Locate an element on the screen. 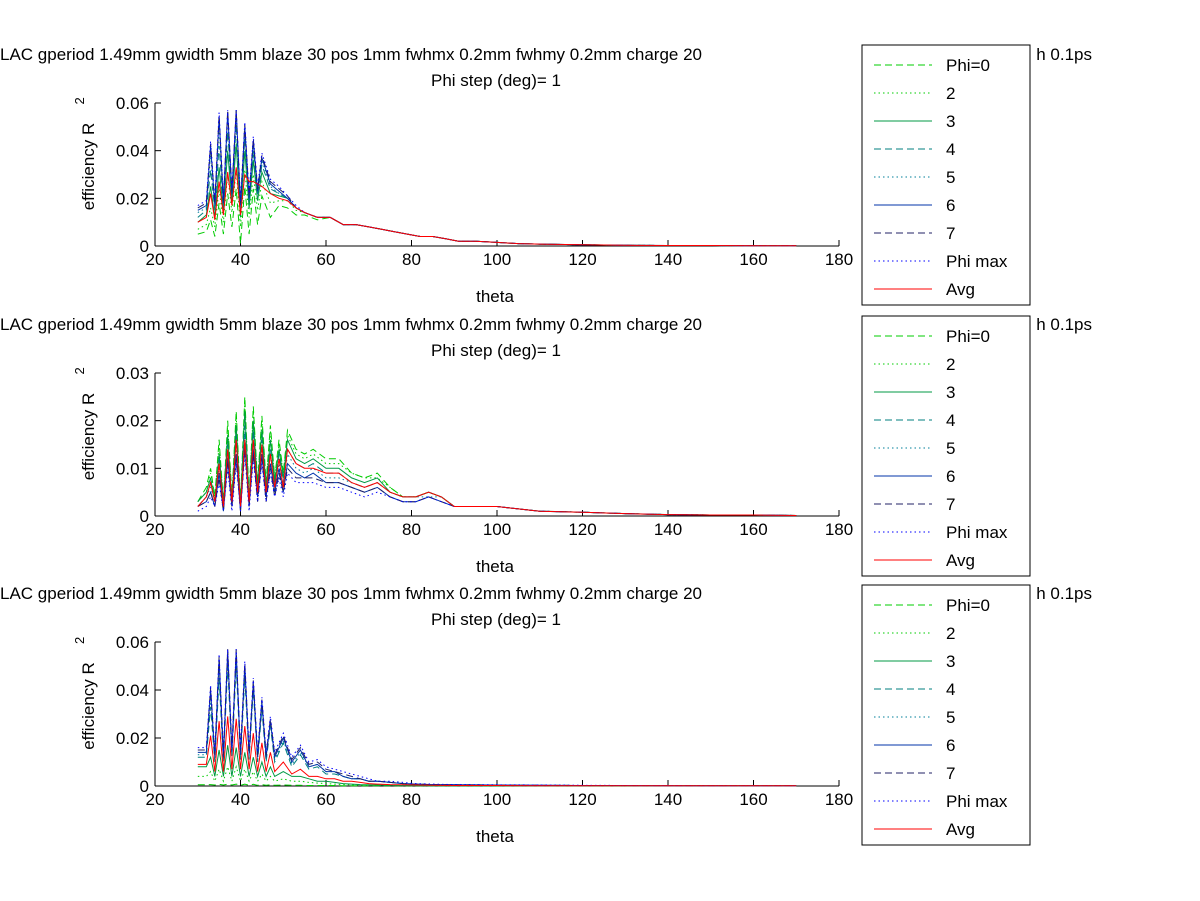  series-line-phi-max is located at coordinates (497, 718).